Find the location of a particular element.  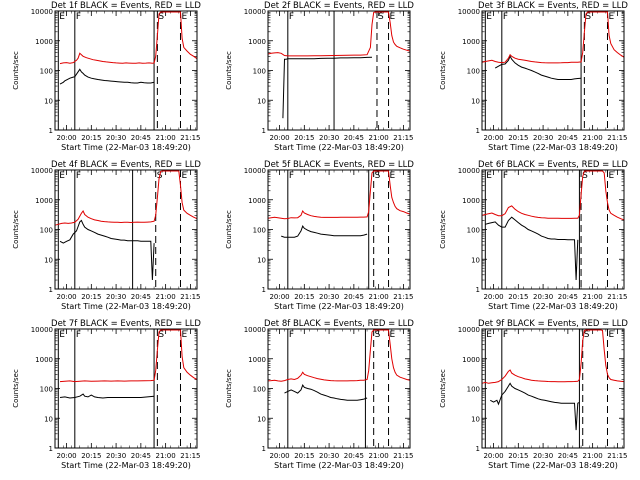

panel-title: Det 3f BLACK = Events, RED = LLD is located at coordinates (553, 6).